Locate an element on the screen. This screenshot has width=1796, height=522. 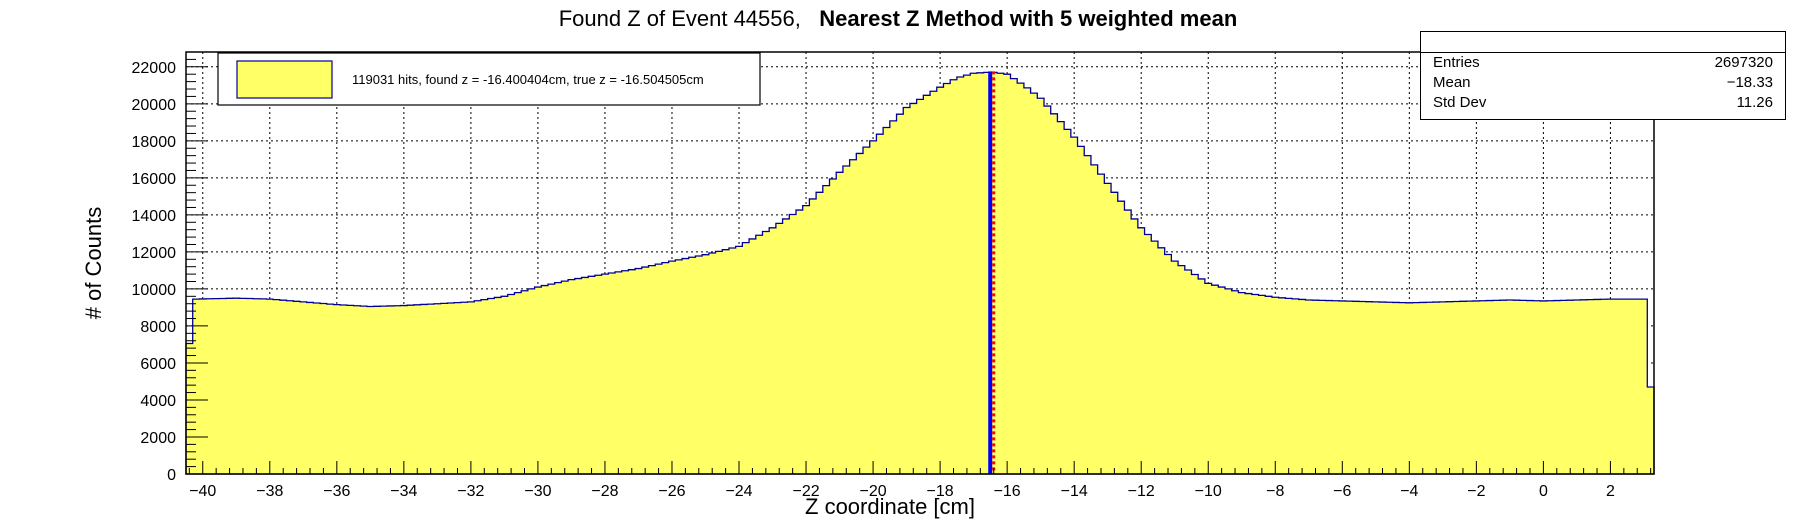
stats-key: Entries is located at coordinates (1456, 62).